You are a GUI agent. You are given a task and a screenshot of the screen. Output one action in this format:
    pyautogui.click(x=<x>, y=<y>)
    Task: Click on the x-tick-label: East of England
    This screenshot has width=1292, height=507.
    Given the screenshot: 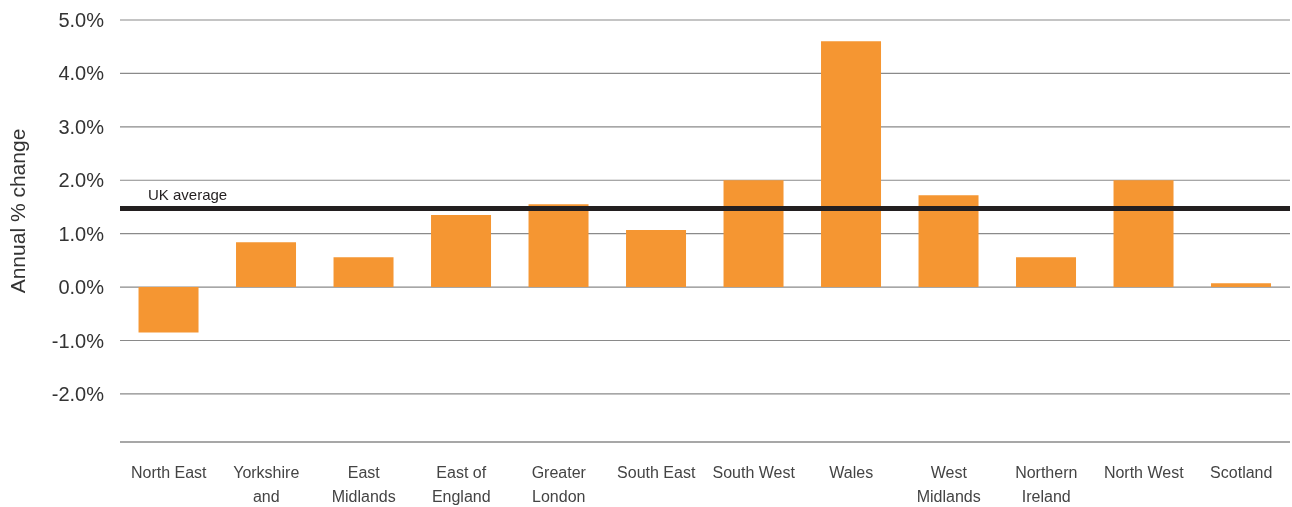 What is the action you would take?
    pyautogui.click(x=461, y=484)
    